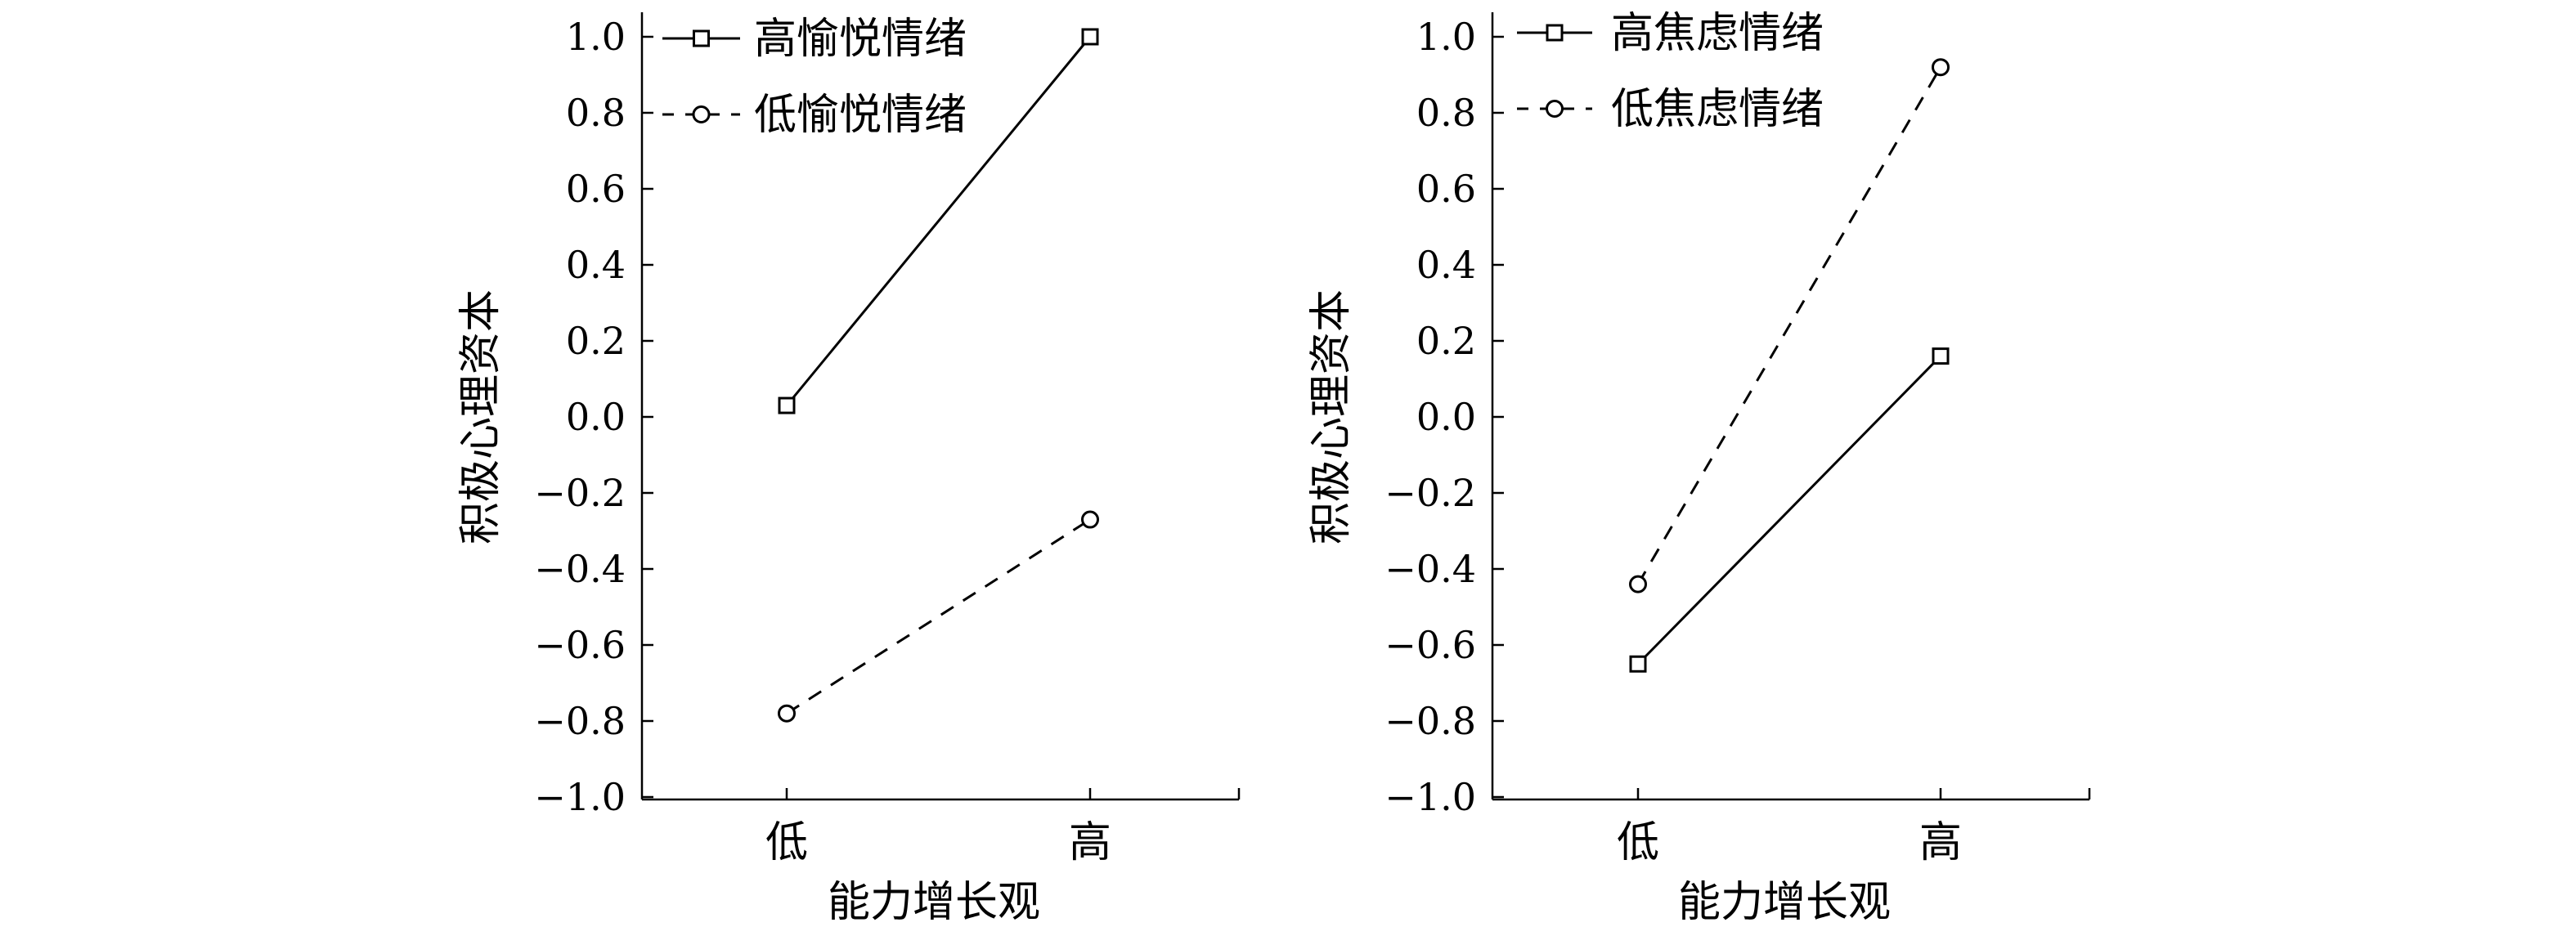 The image size is (2576, 936). What do you see at coordinates (1717, 109) in the screenshot?
I see `legend-label: 低焦虑情绪` at bounding box center [1717, 109].